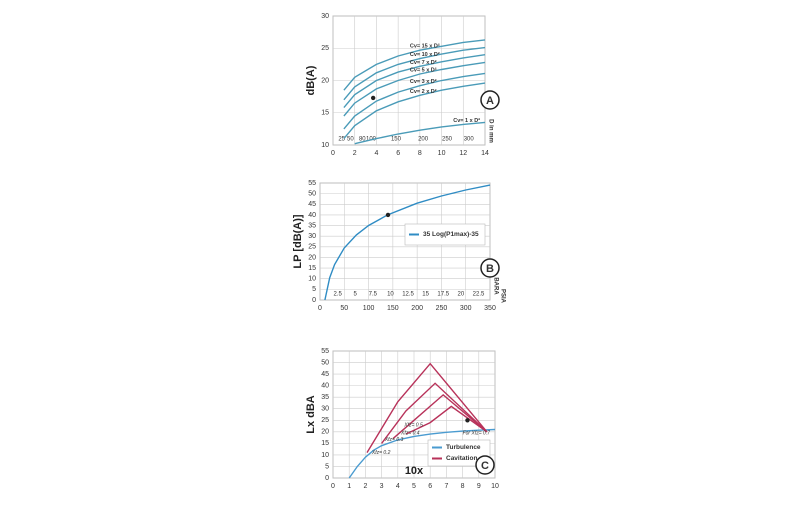 This screenshot has height=505, width=800. What do you see at coordinates (446, 486) in the screenshot?
I see `x-tick-label: 7` at bounding box center [446, 486].